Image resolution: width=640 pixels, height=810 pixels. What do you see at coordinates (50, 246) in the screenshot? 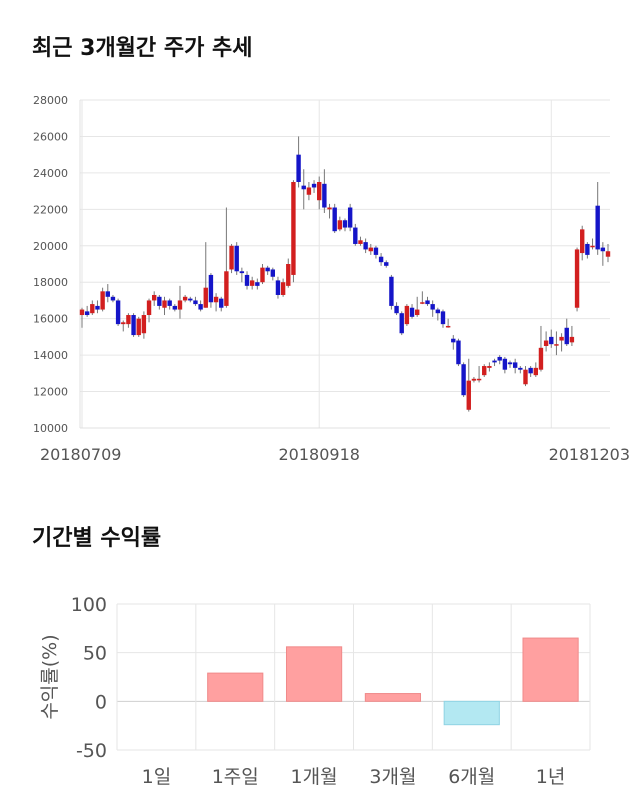
I see `price-y-tick: 20000` at bounding box center [50, 246].